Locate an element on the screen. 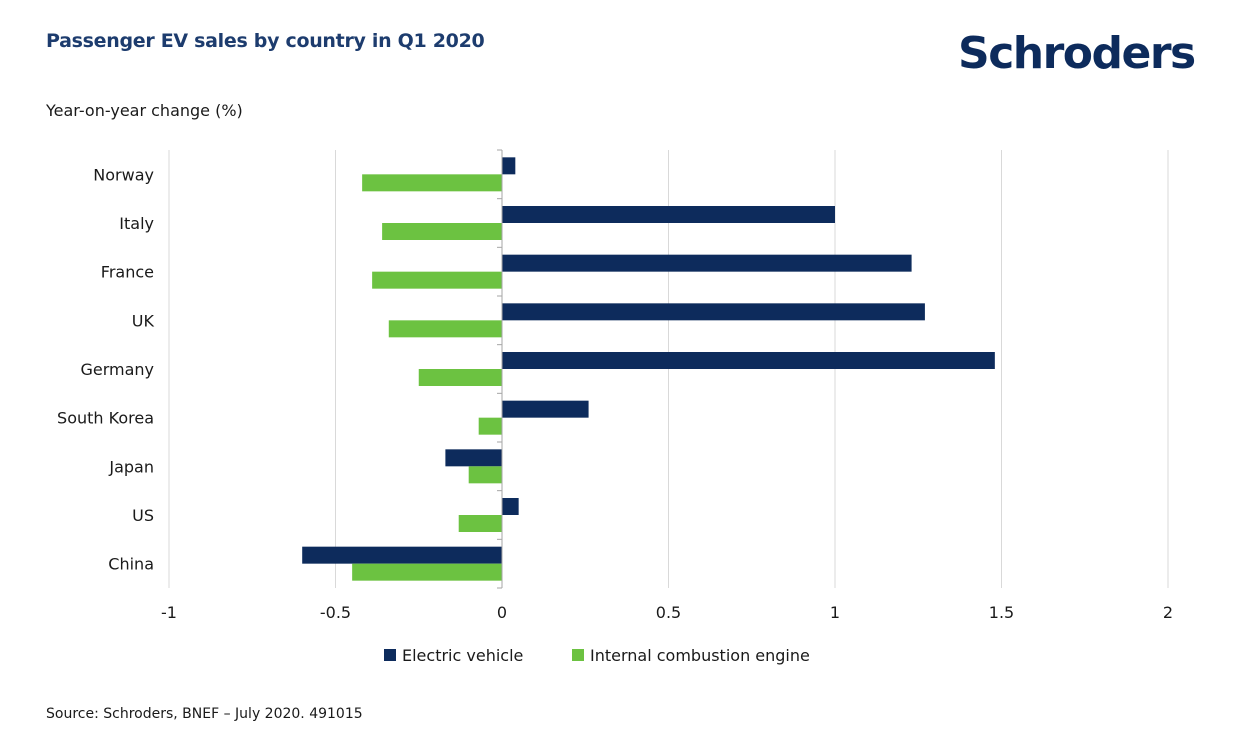 The height and width of the screenshot is (739, 1238). ev-legend-label: Electric vehicle is located at coordinates (462, 655).